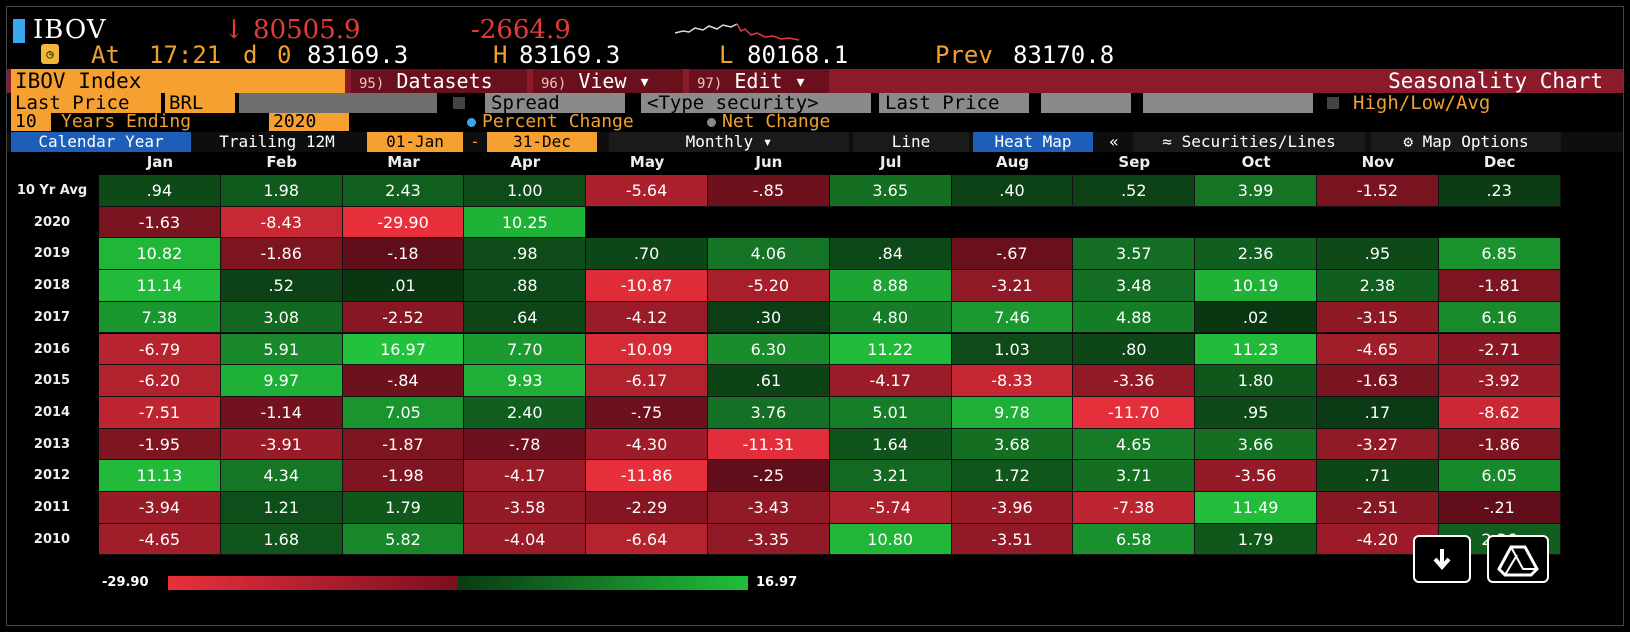 This screenshot has height=632, width=1630. I want to click on heatmap-cell: -.78, so click(525, 444).